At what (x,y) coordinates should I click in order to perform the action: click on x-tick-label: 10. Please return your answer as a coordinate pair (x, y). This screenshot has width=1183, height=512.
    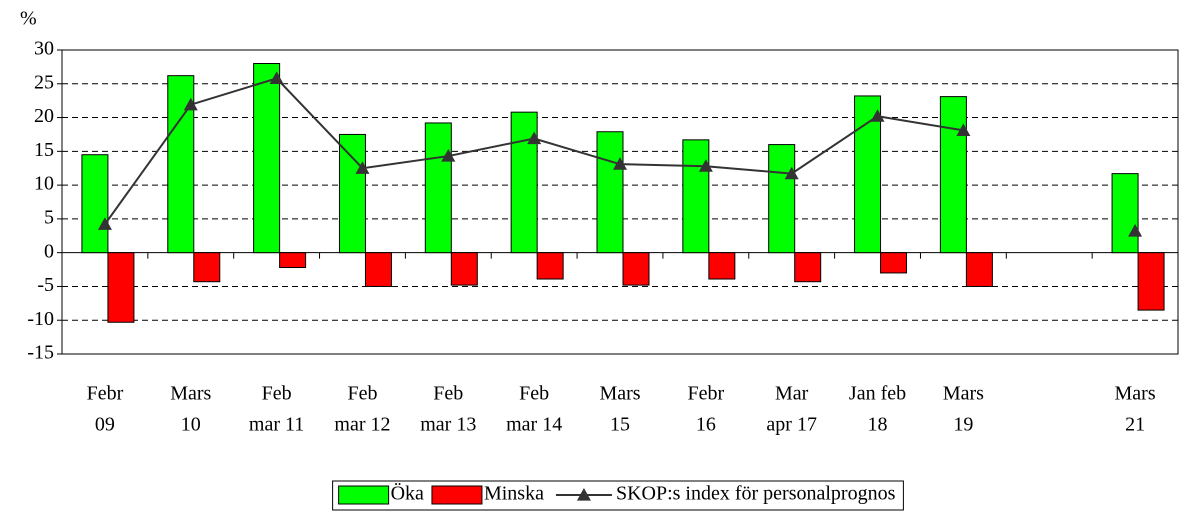
    Looking at the image, I should click on (191, 425).